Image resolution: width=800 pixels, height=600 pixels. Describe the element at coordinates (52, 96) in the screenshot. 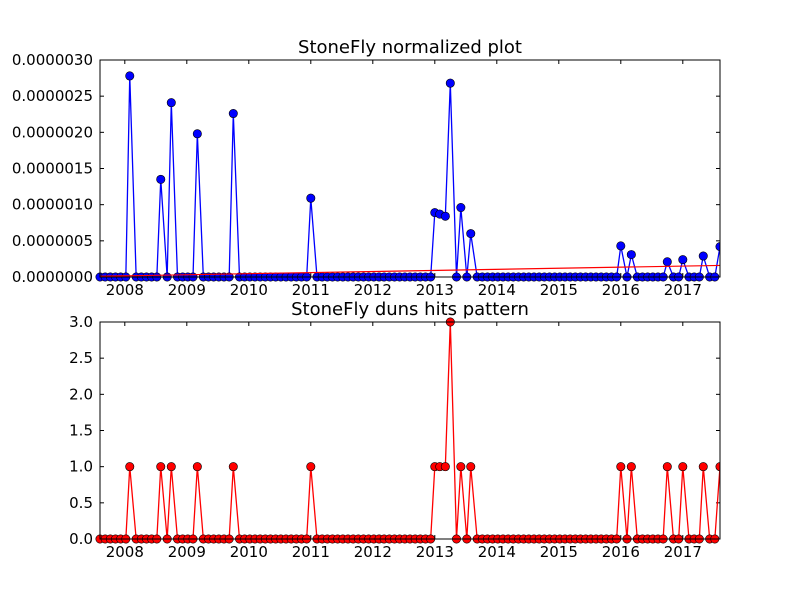

I see `y-tick-label: 0.0000025` at that location.